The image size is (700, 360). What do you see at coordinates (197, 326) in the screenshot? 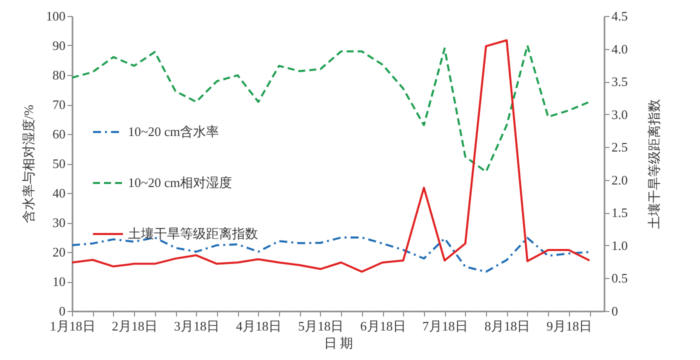
I see `x-tick-label: 3月18日` at bounding box center [197, 326].